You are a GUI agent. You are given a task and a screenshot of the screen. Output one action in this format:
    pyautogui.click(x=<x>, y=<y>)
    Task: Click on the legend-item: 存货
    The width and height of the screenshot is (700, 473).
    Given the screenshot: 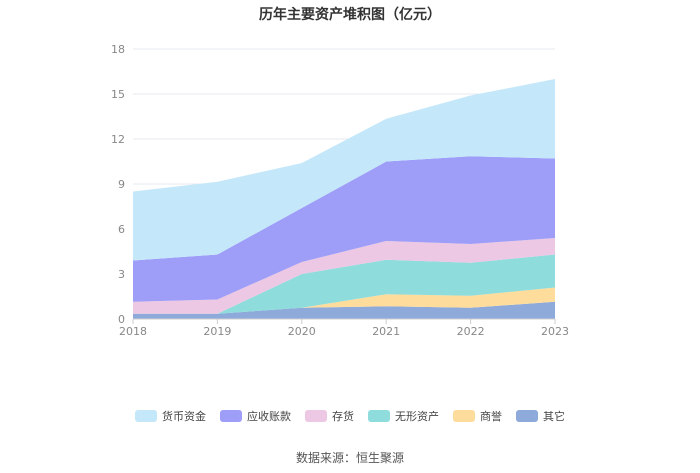 What is the action you would take?
    pyautogui.click(x=329, y=416)
    